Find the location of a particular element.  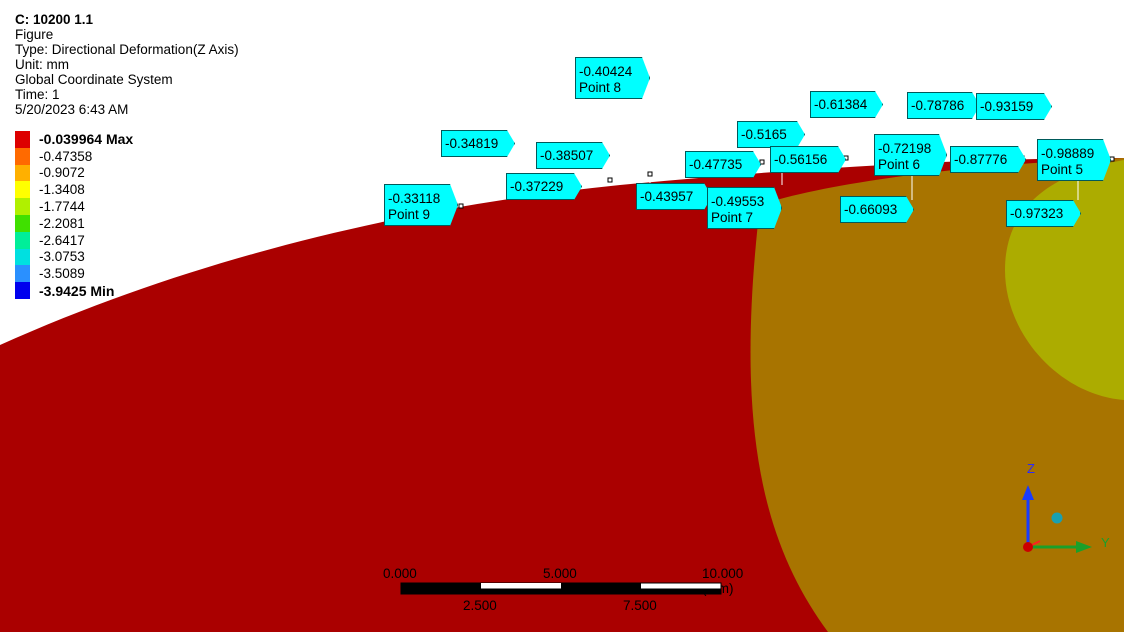

probe-label: -0.61384 is located at coordinates (846, 104).